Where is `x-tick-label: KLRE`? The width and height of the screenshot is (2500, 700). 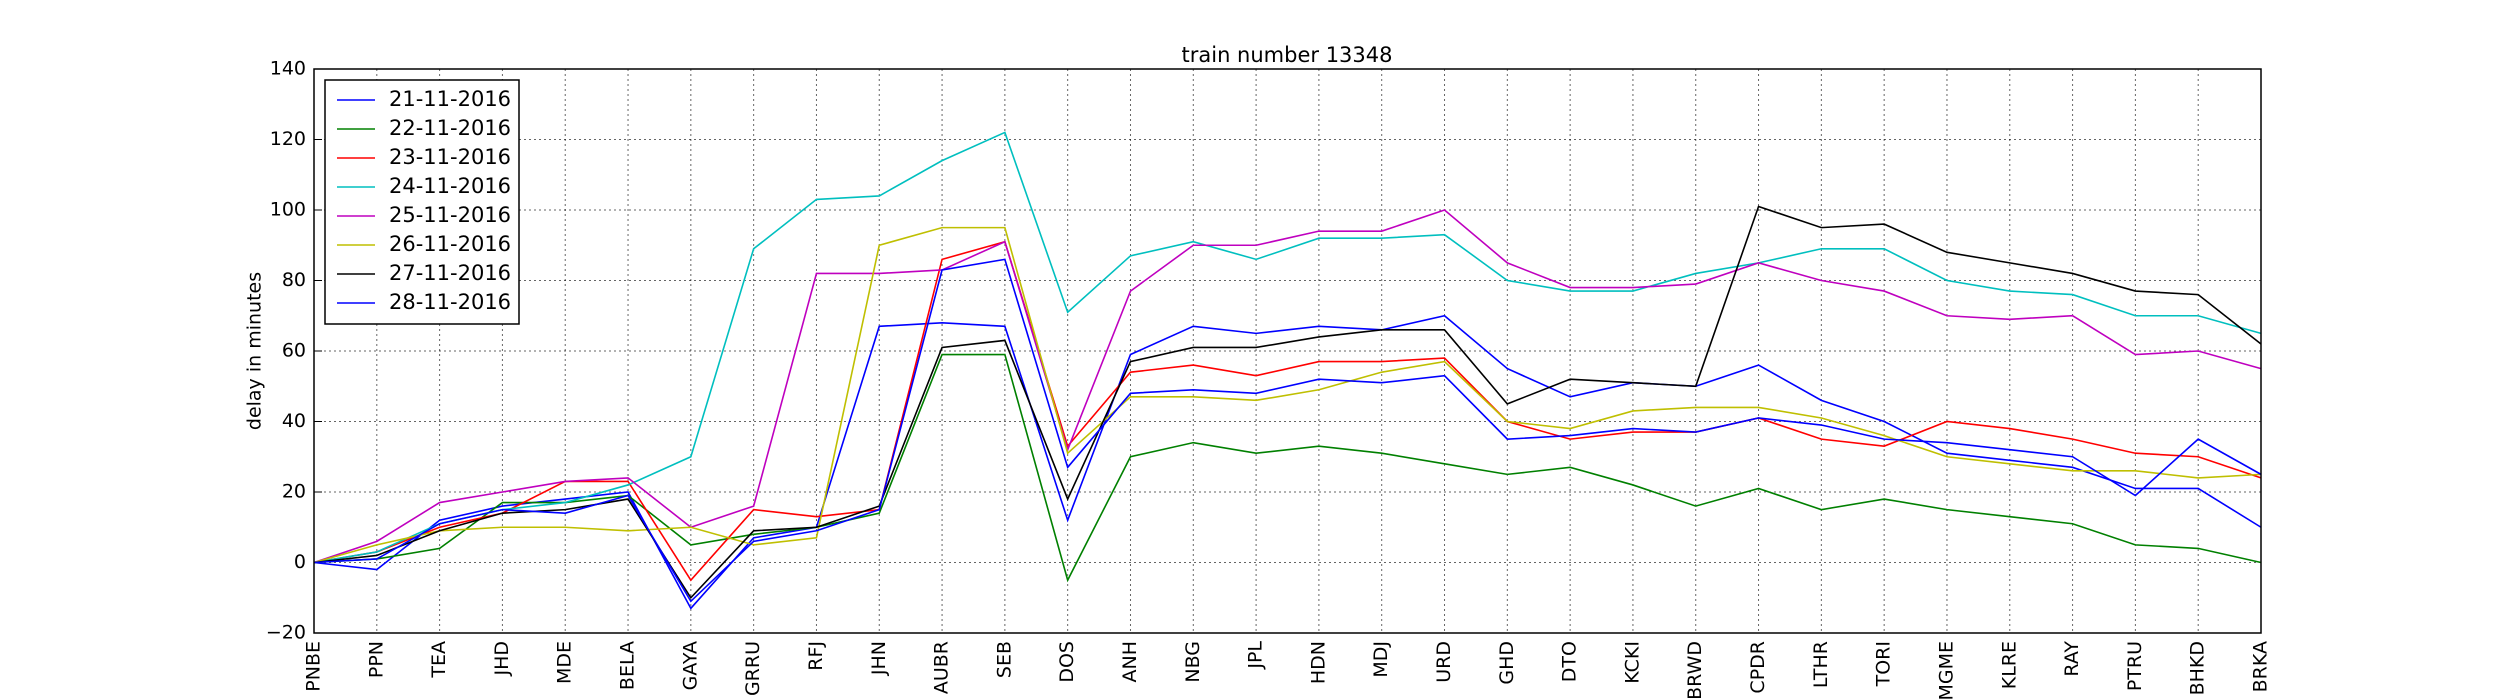
x-tick-label: KLRE is located at coordinates (2009, 665).